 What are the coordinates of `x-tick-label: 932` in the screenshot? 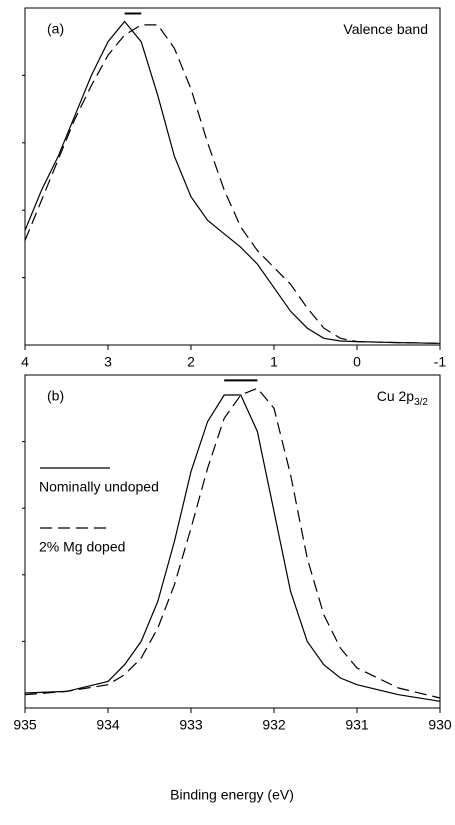 It's located at (274, 725).